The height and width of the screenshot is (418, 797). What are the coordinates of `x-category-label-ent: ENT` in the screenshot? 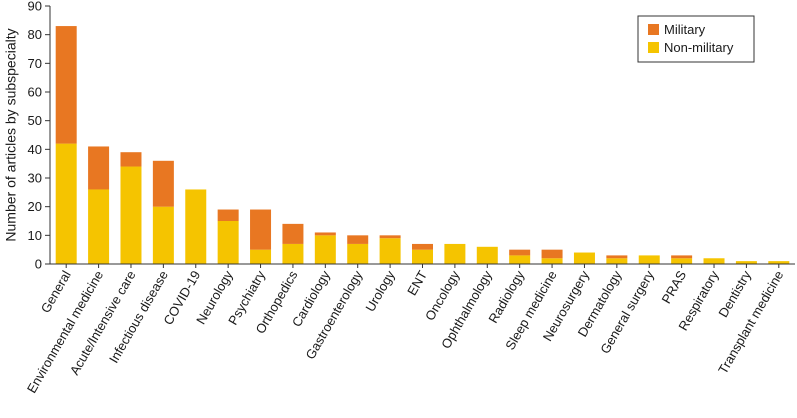 It's located at (417, 283).